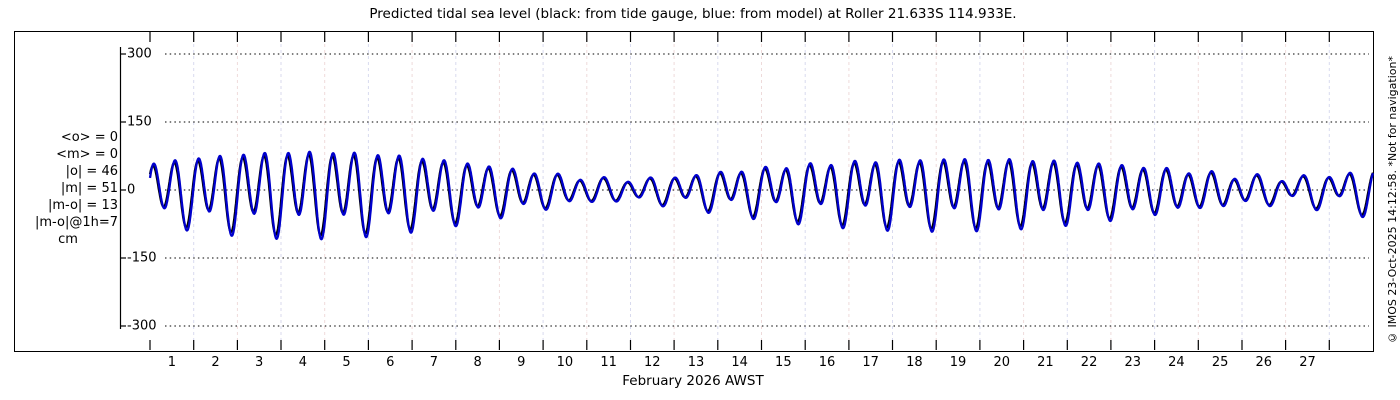  I want to click on x-tick-label: 10, so click(565, 362).